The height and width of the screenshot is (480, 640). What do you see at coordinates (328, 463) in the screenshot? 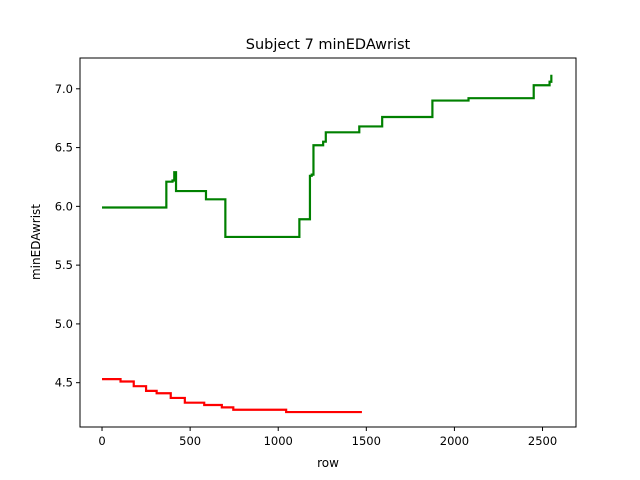
I see `x-axis-label: row` at bounding box center [328, 463].